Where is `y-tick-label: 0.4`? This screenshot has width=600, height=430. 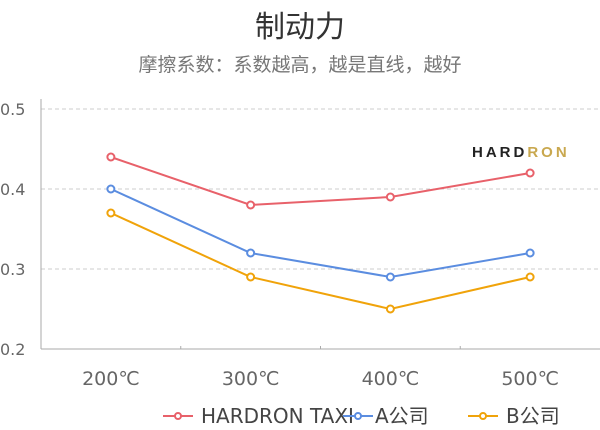
y-tick-label: 0.4 is located at coordinates (12, 189).